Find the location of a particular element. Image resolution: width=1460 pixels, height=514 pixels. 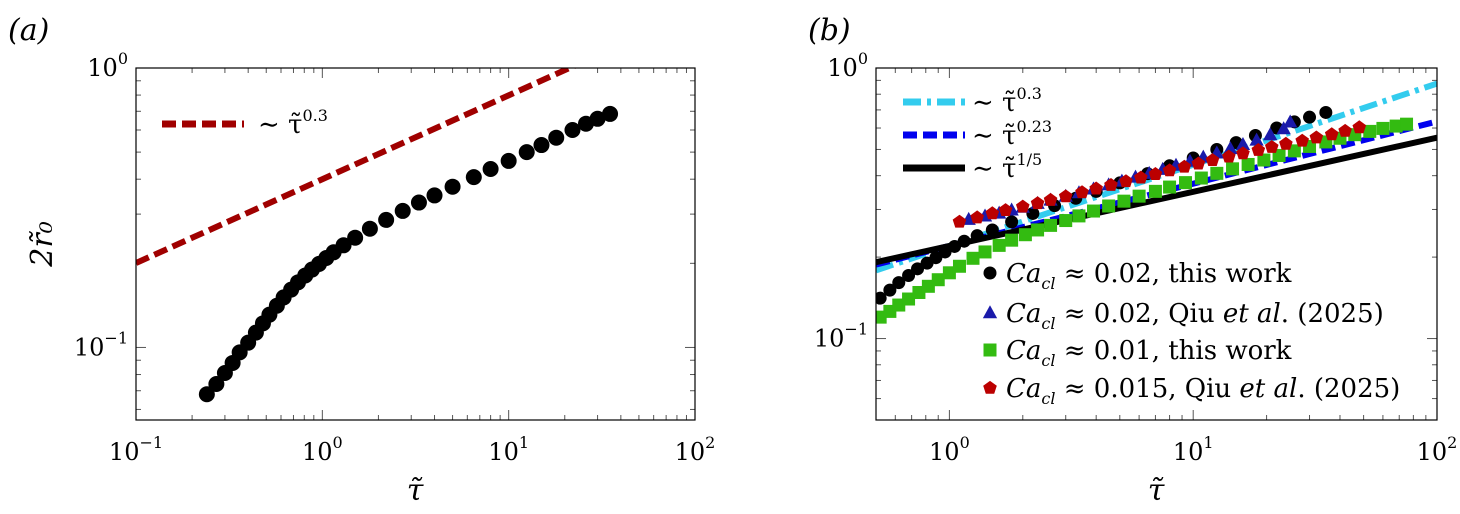

panel-b-y-tick-labels: 10−1 100 is located at coordinates (841, 201).